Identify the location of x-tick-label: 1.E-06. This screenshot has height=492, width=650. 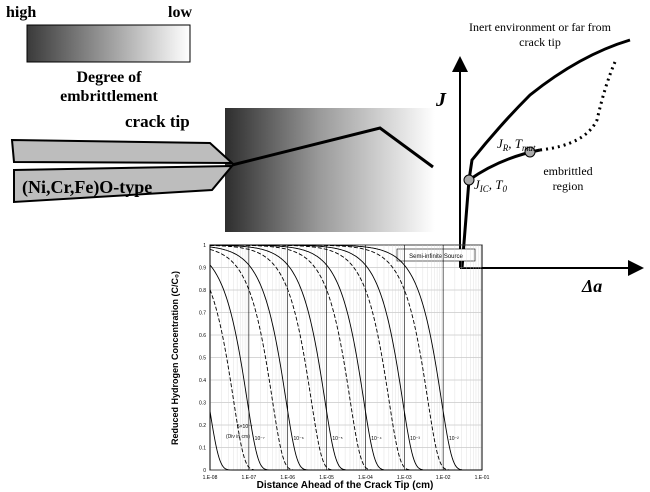
(287, 478).